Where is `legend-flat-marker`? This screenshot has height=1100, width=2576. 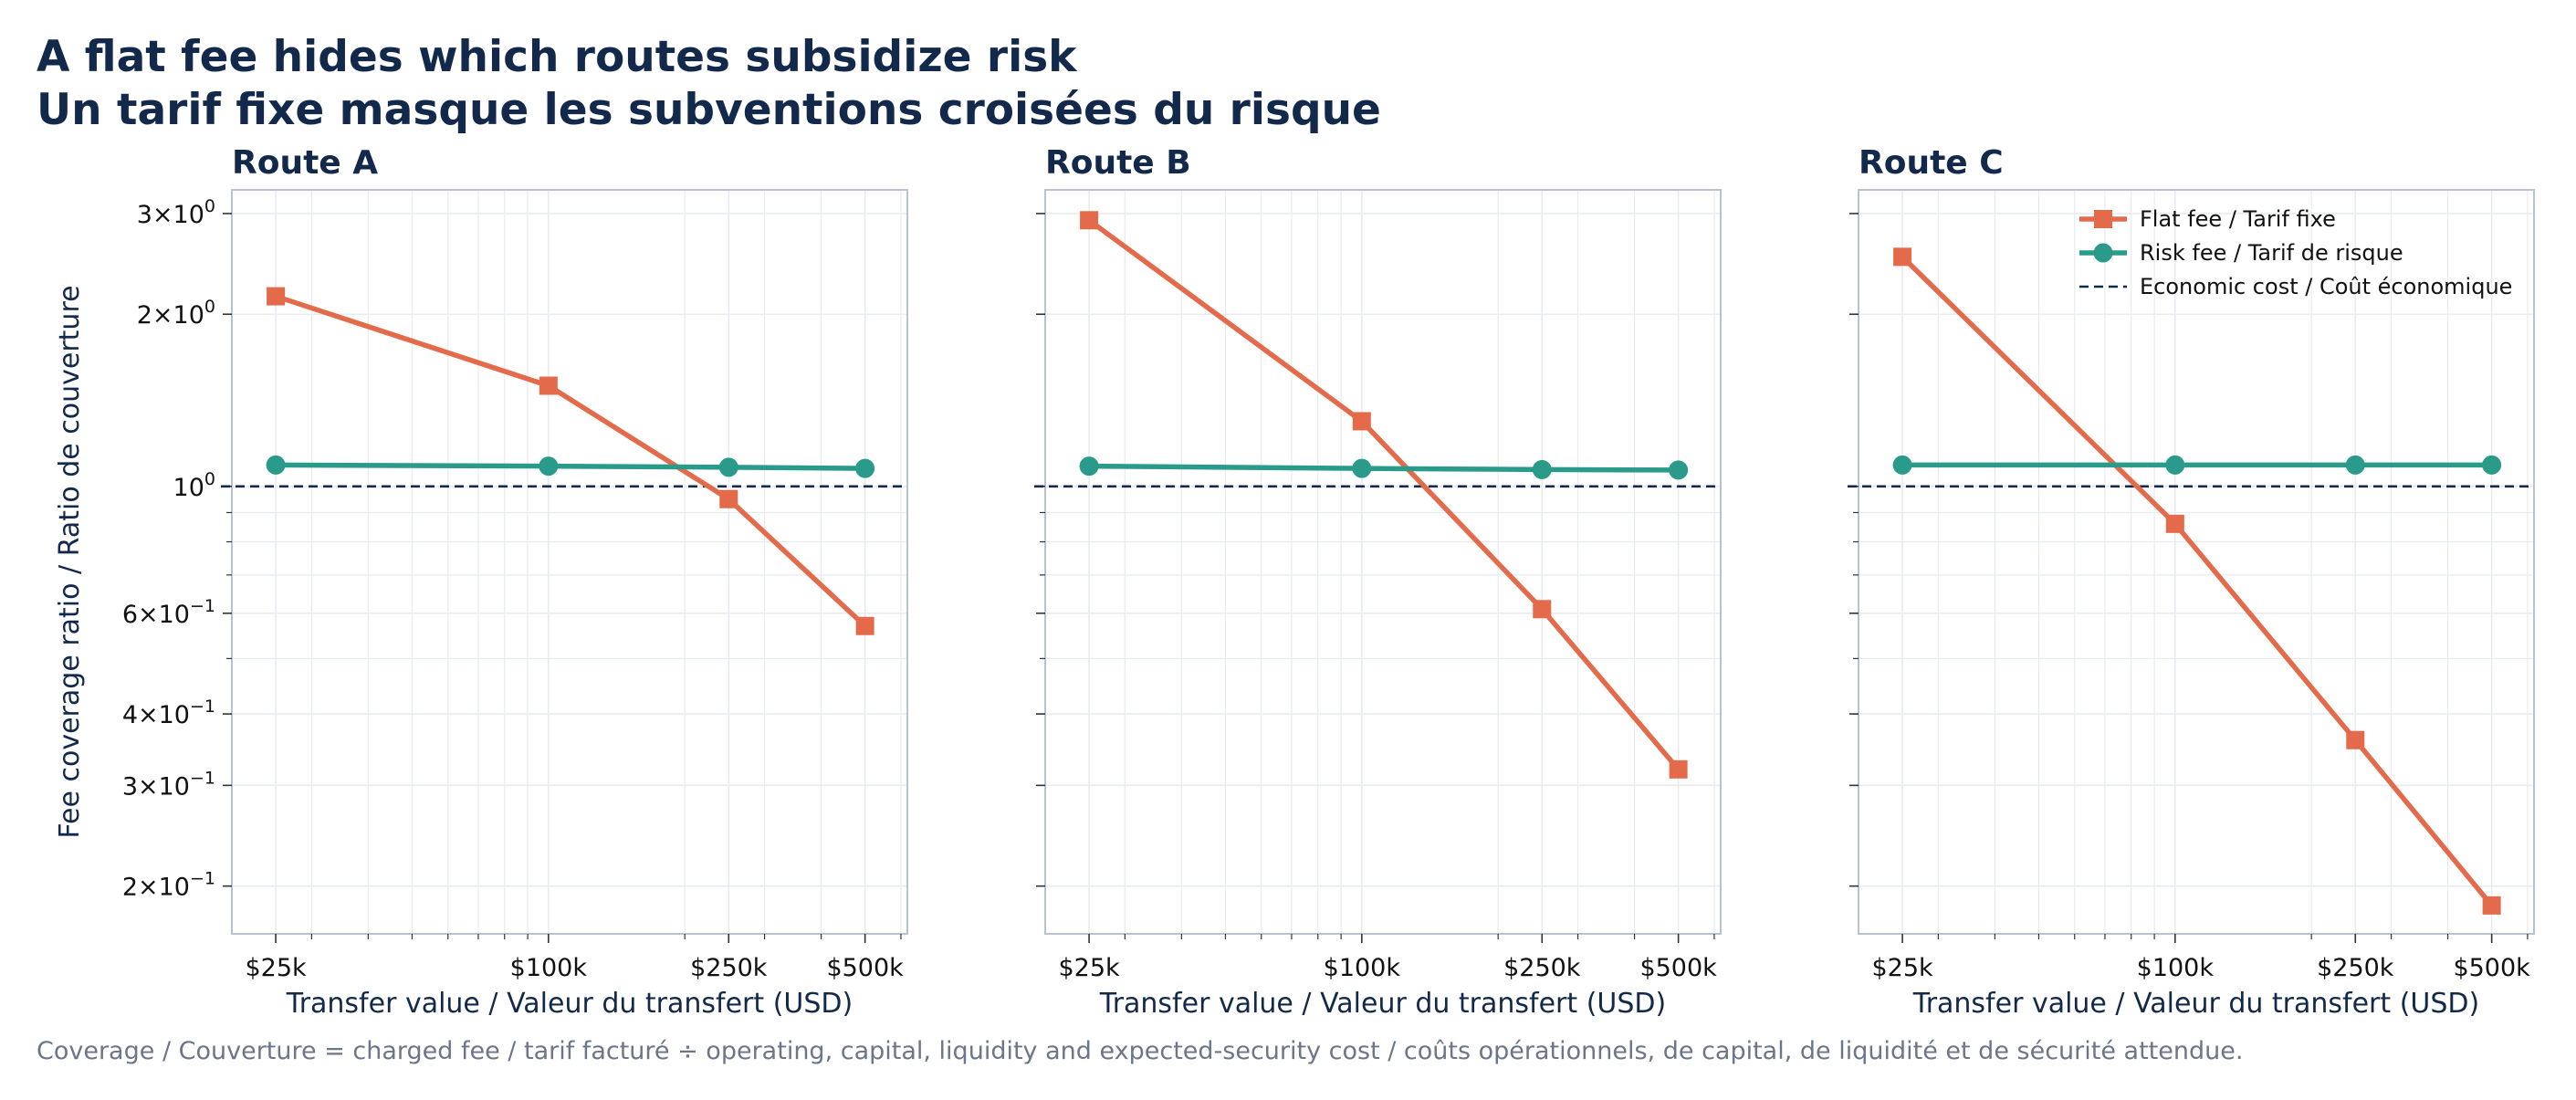
legend-flat-marker is located at coordinates (2103, 219).